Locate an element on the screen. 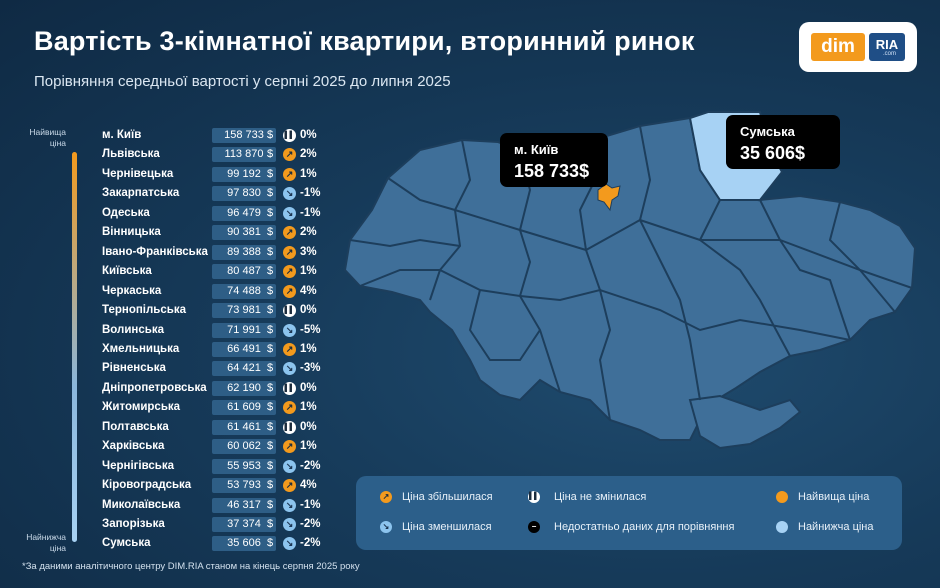 This screenshot has width=940, height=588. callout-sumy-value: 35 606$ is located at coordinates (773, 153).